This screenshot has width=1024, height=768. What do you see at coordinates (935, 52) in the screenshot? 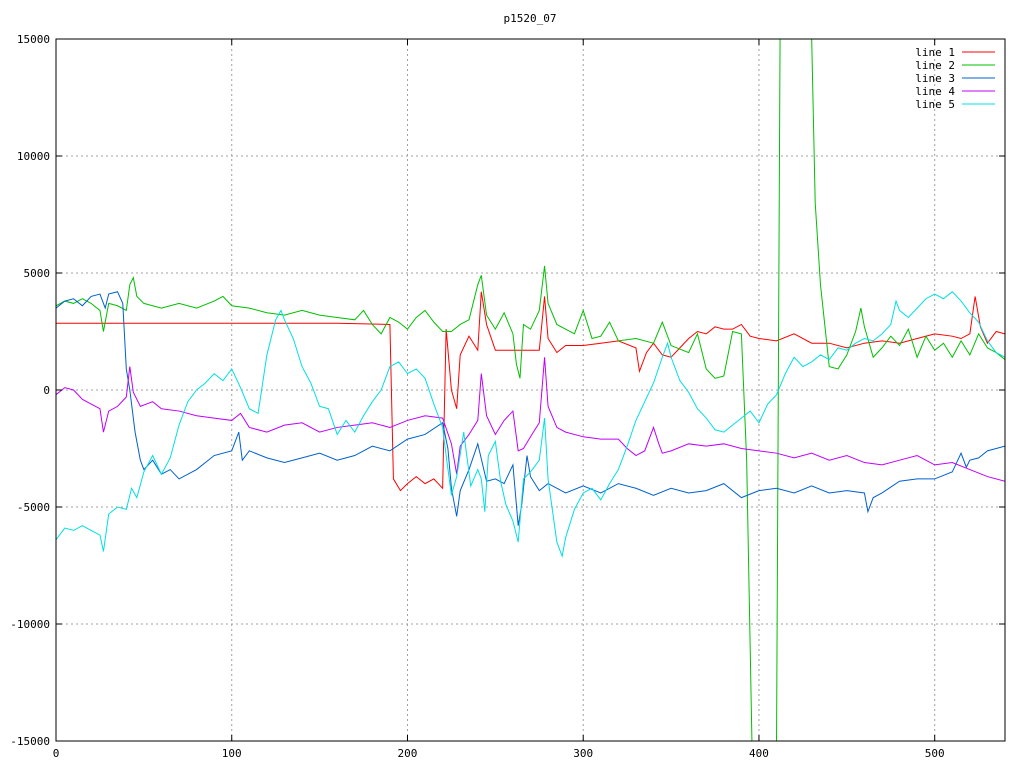
I see `legend-label: line 1` at bounding box center [935, 52].